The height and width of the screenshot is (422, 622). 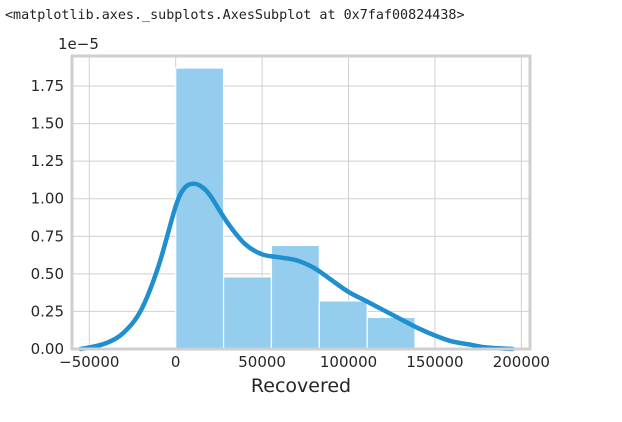 I want to click on x-axis-ticks: −50000 0 50000 100000 150000 200000, so click(x=304, y=362).